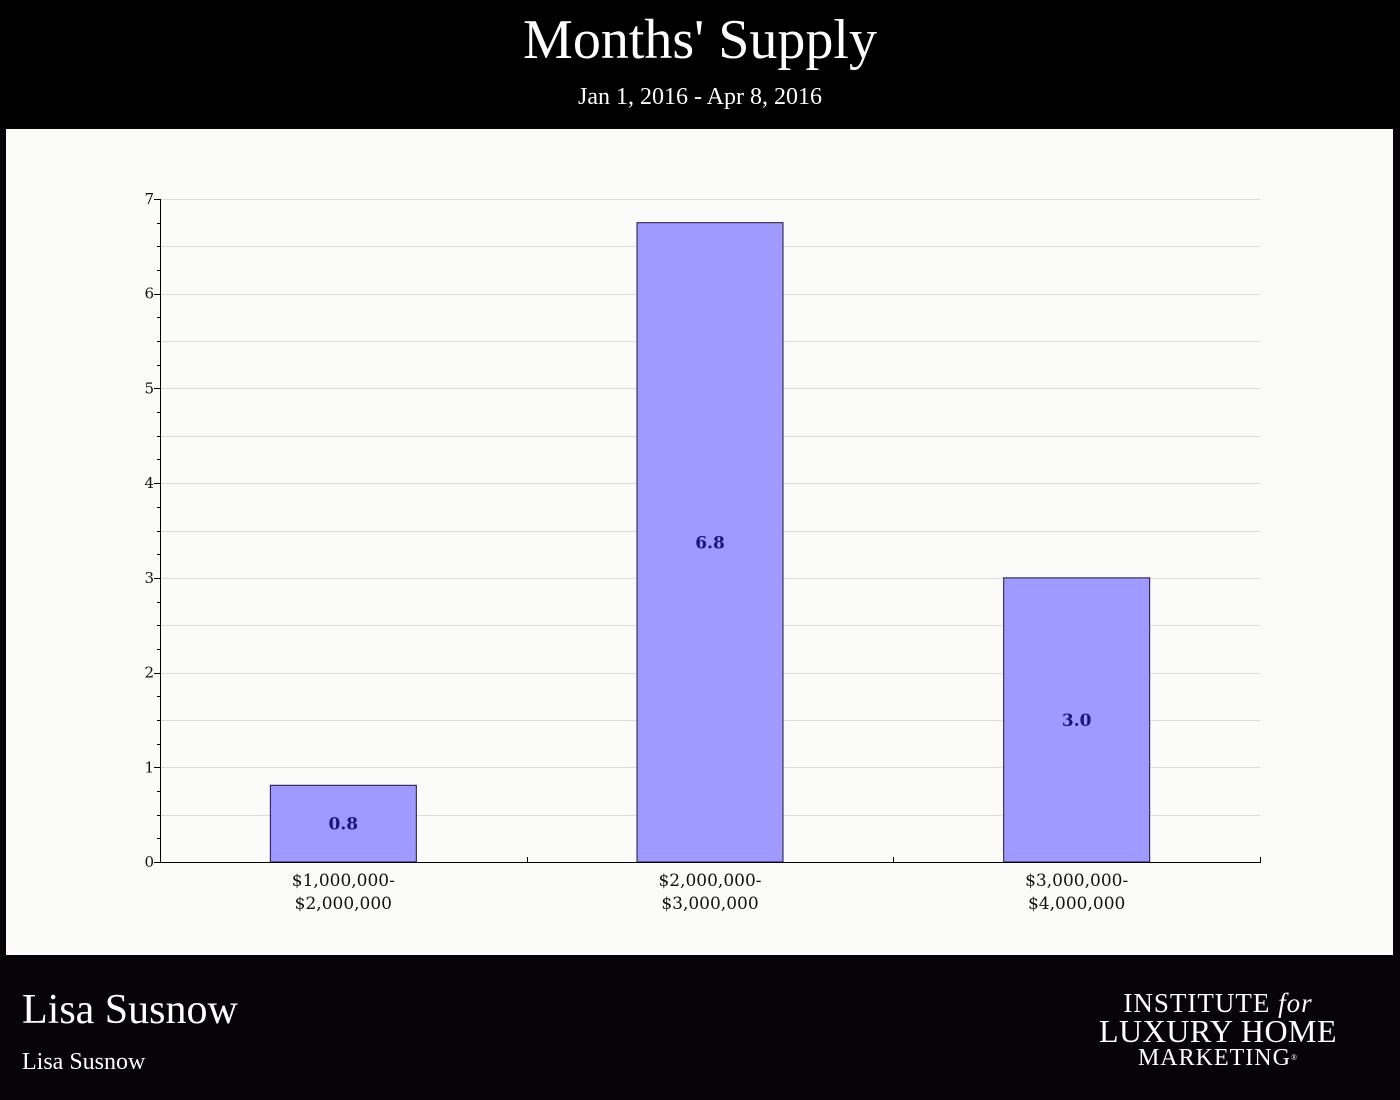 This screenshot has height=1100, width=1400. I want to click on data-label: 6.8, so click(710, 543).